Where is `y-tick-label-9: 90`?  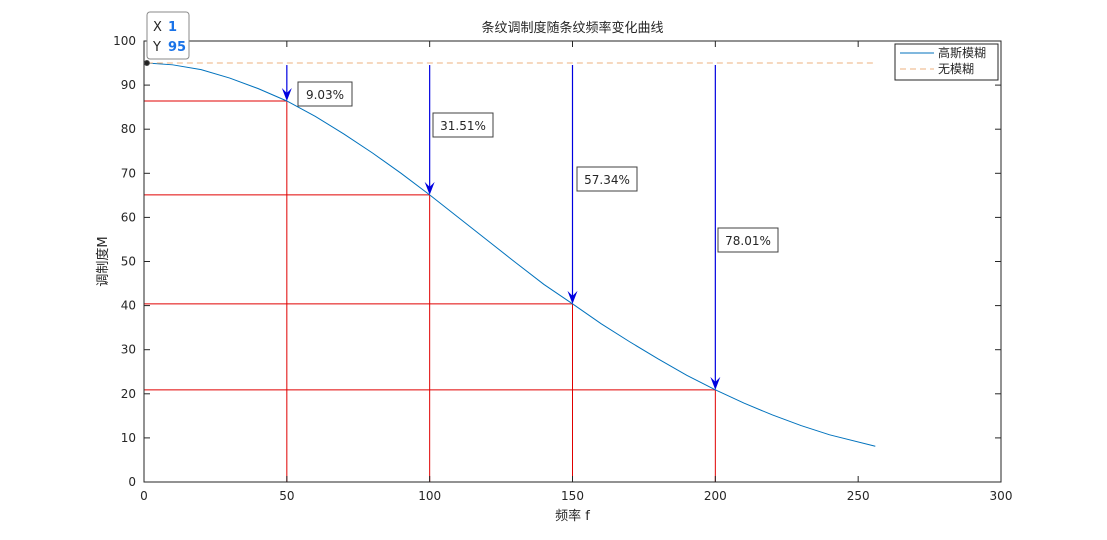
y-tick-label-9: 90 is located at coordinates (128, 85).